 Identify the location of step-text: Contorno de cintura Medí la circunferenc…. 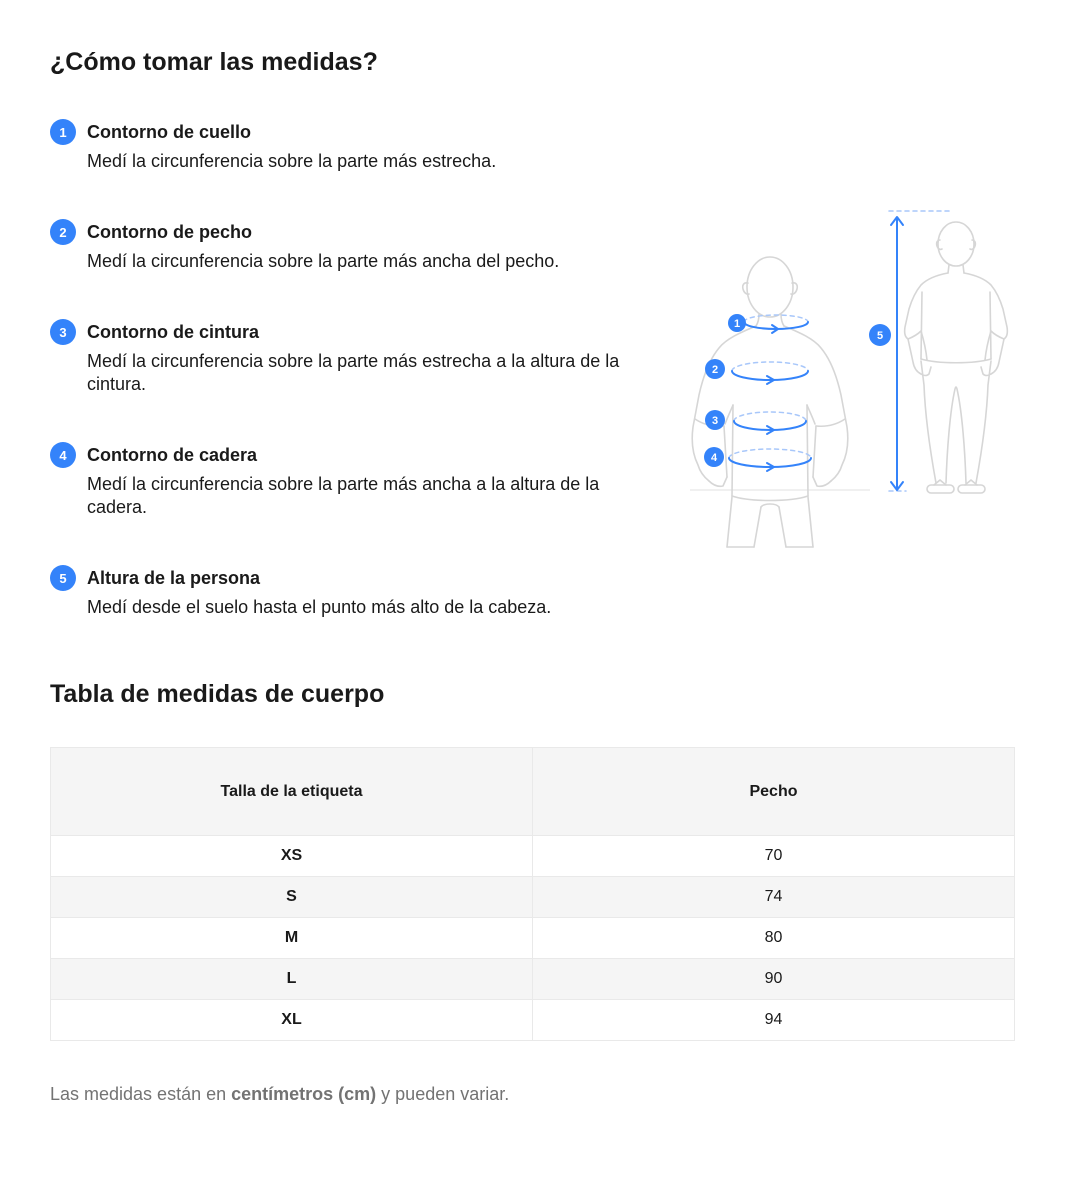
(359, 357).